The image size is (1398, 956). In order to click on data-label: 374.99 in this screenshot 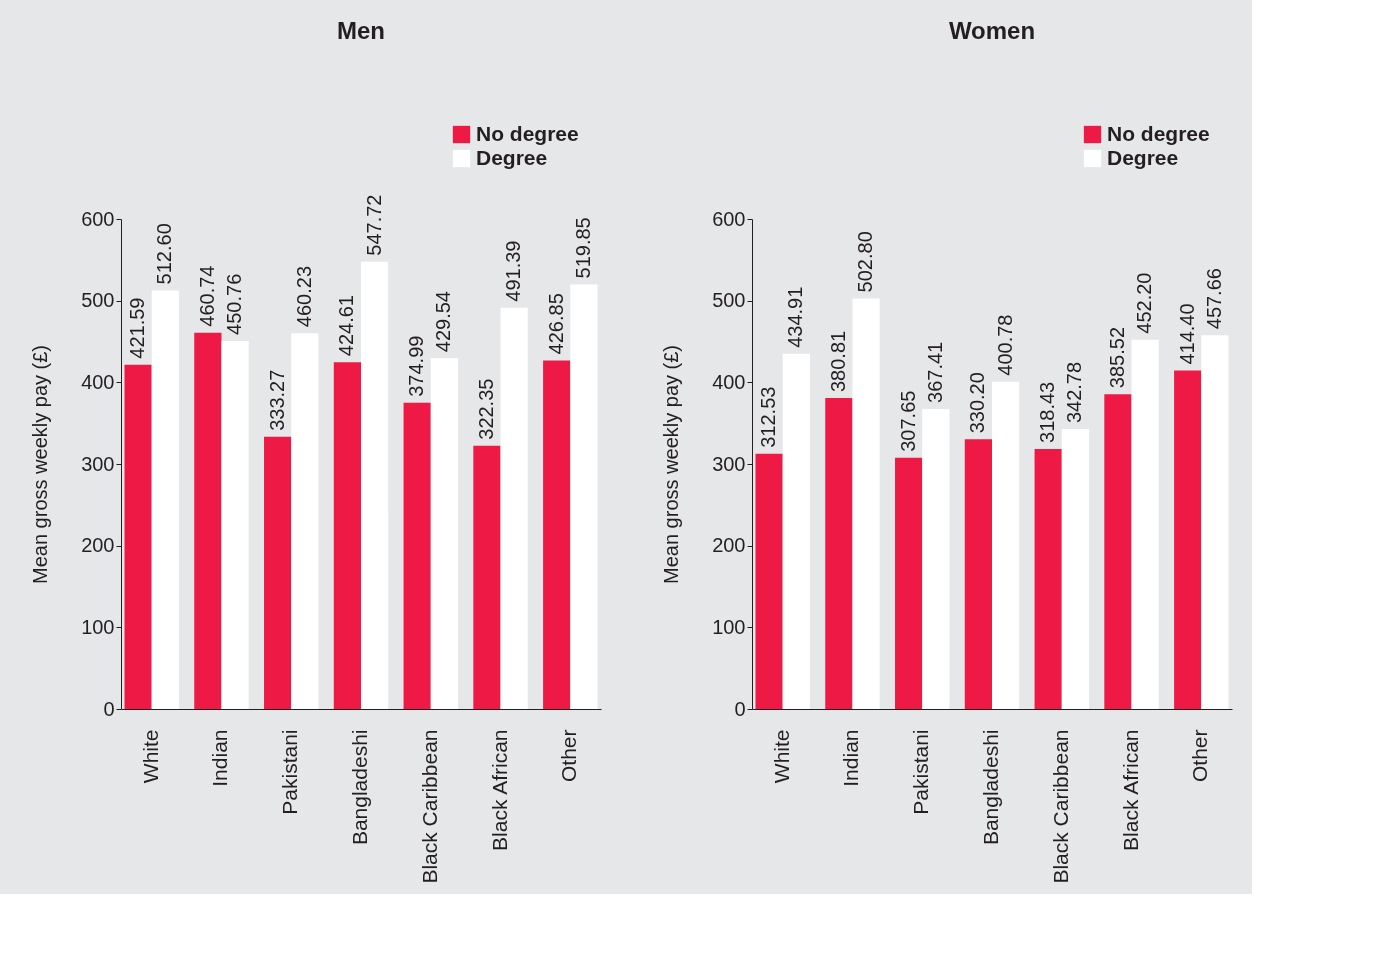, I will do `click(416, 366)`.